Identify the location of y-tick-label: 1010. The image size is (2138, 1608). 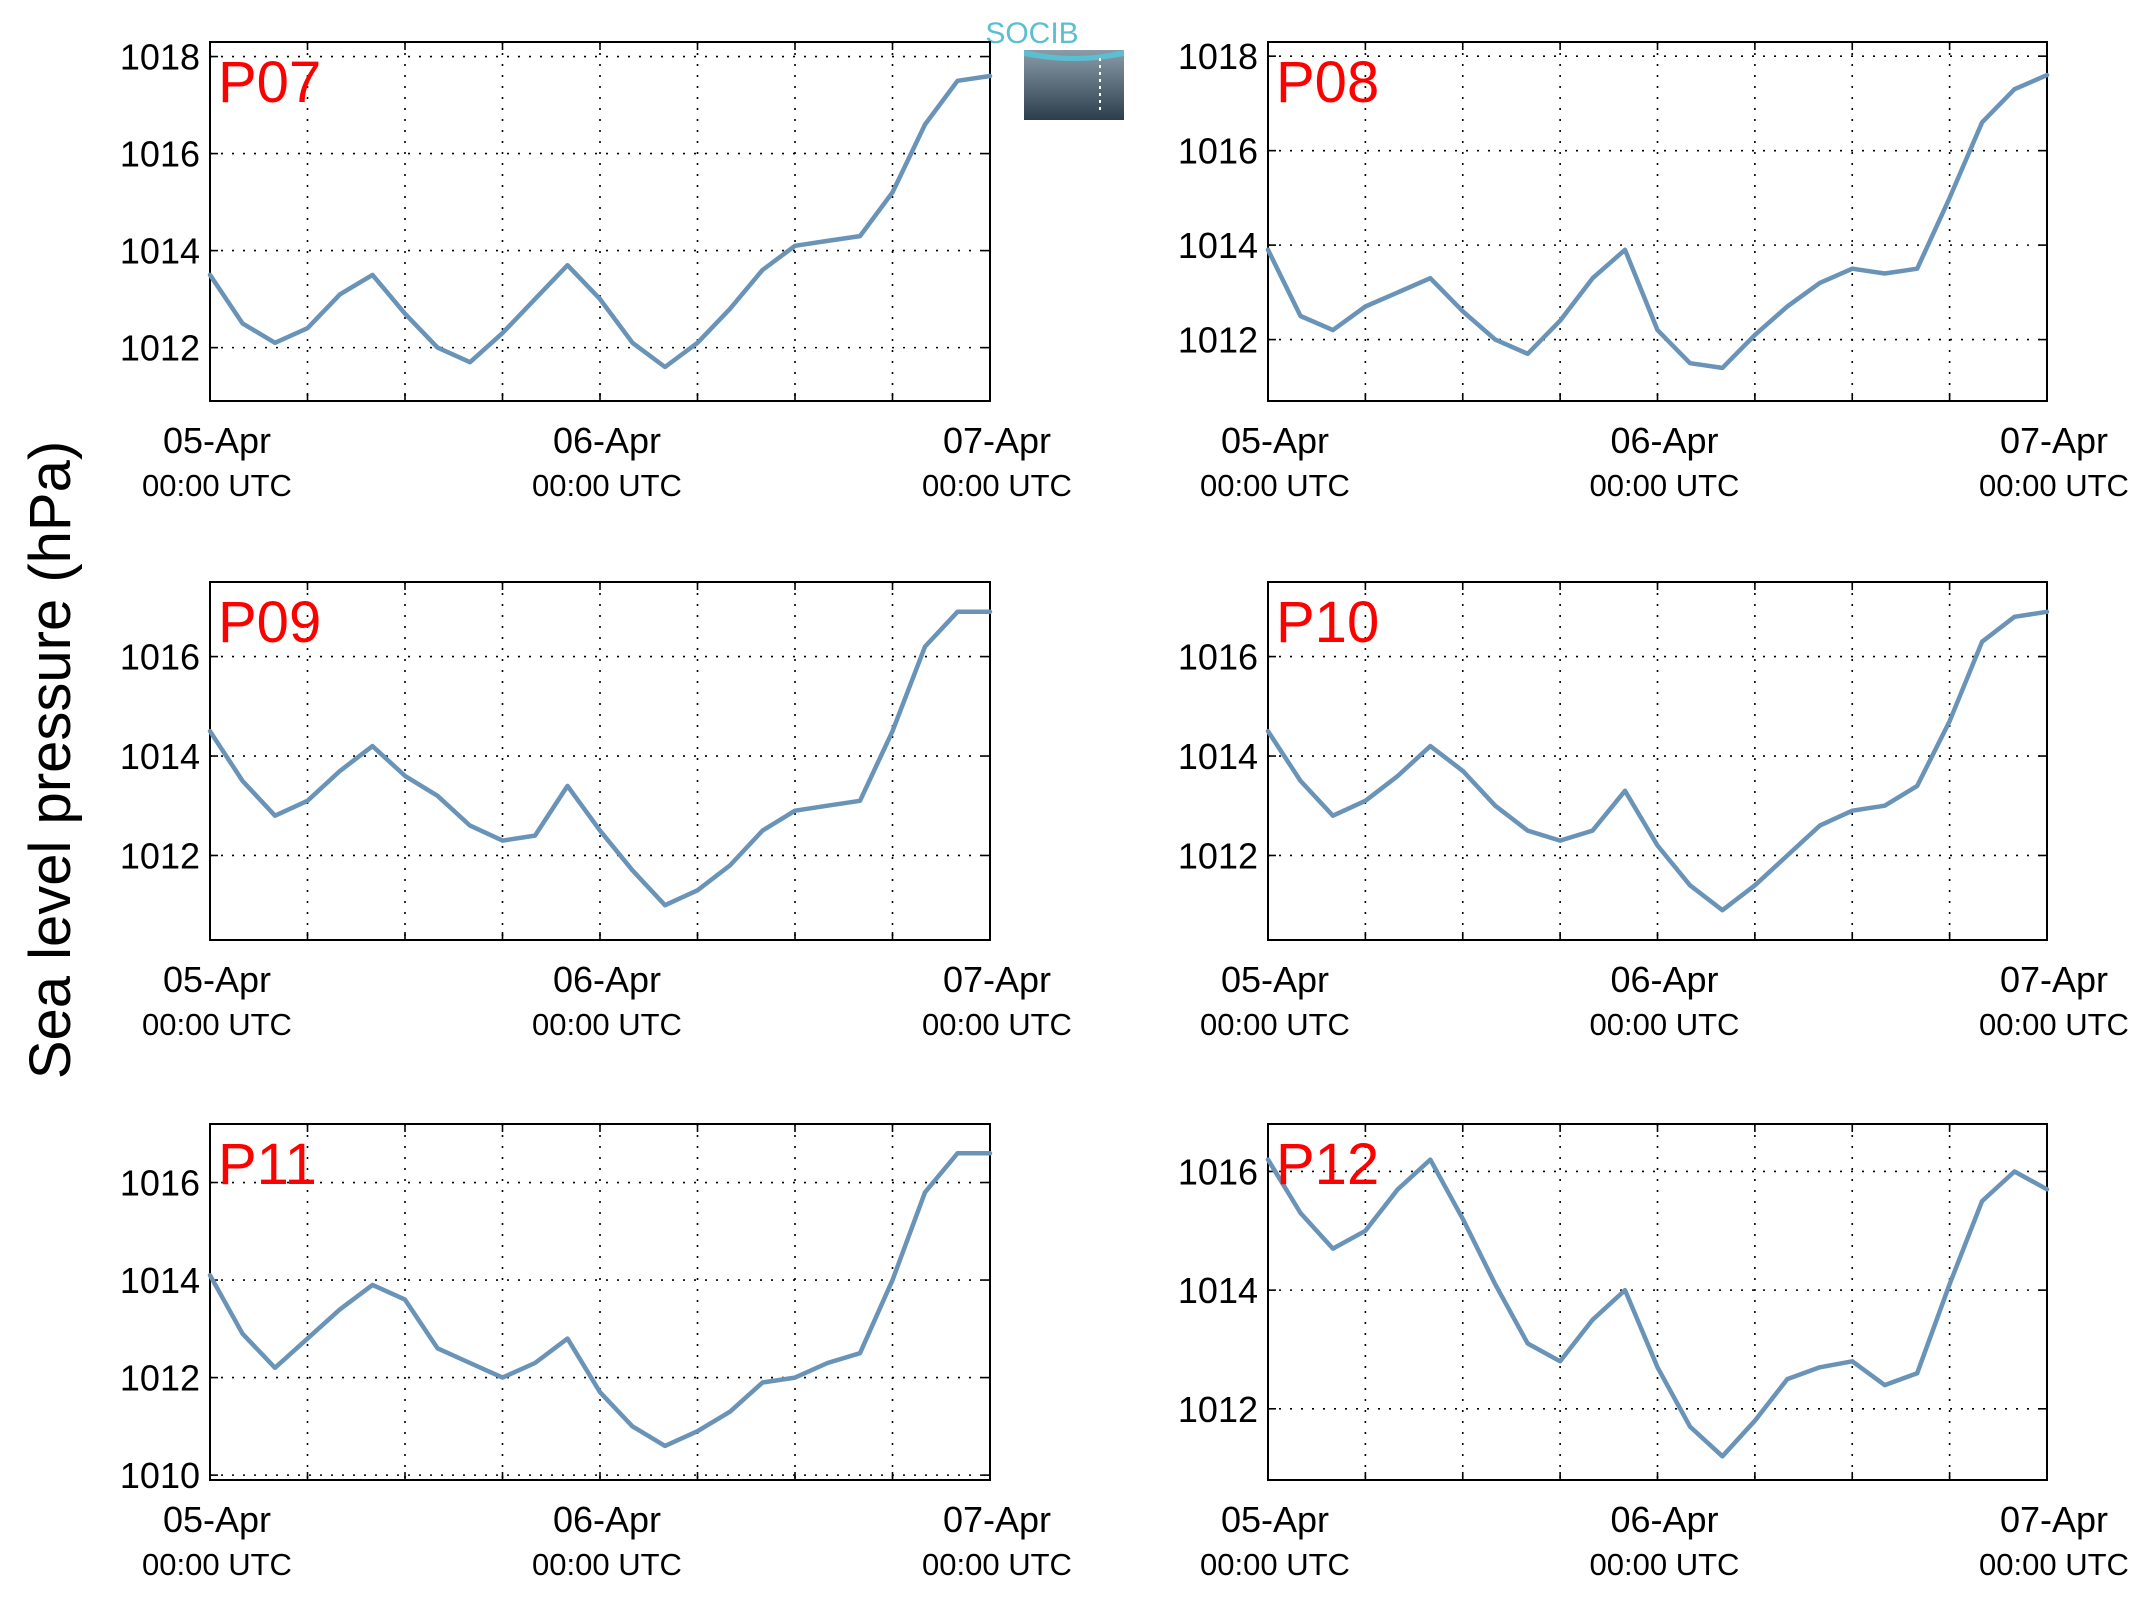
(160, 1475).